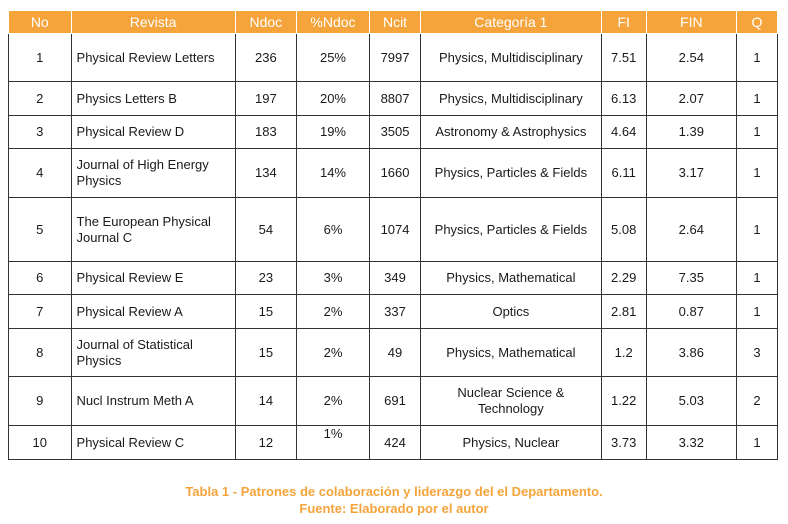  I want to click on cell-fi: 1.2, so click(623, 352).